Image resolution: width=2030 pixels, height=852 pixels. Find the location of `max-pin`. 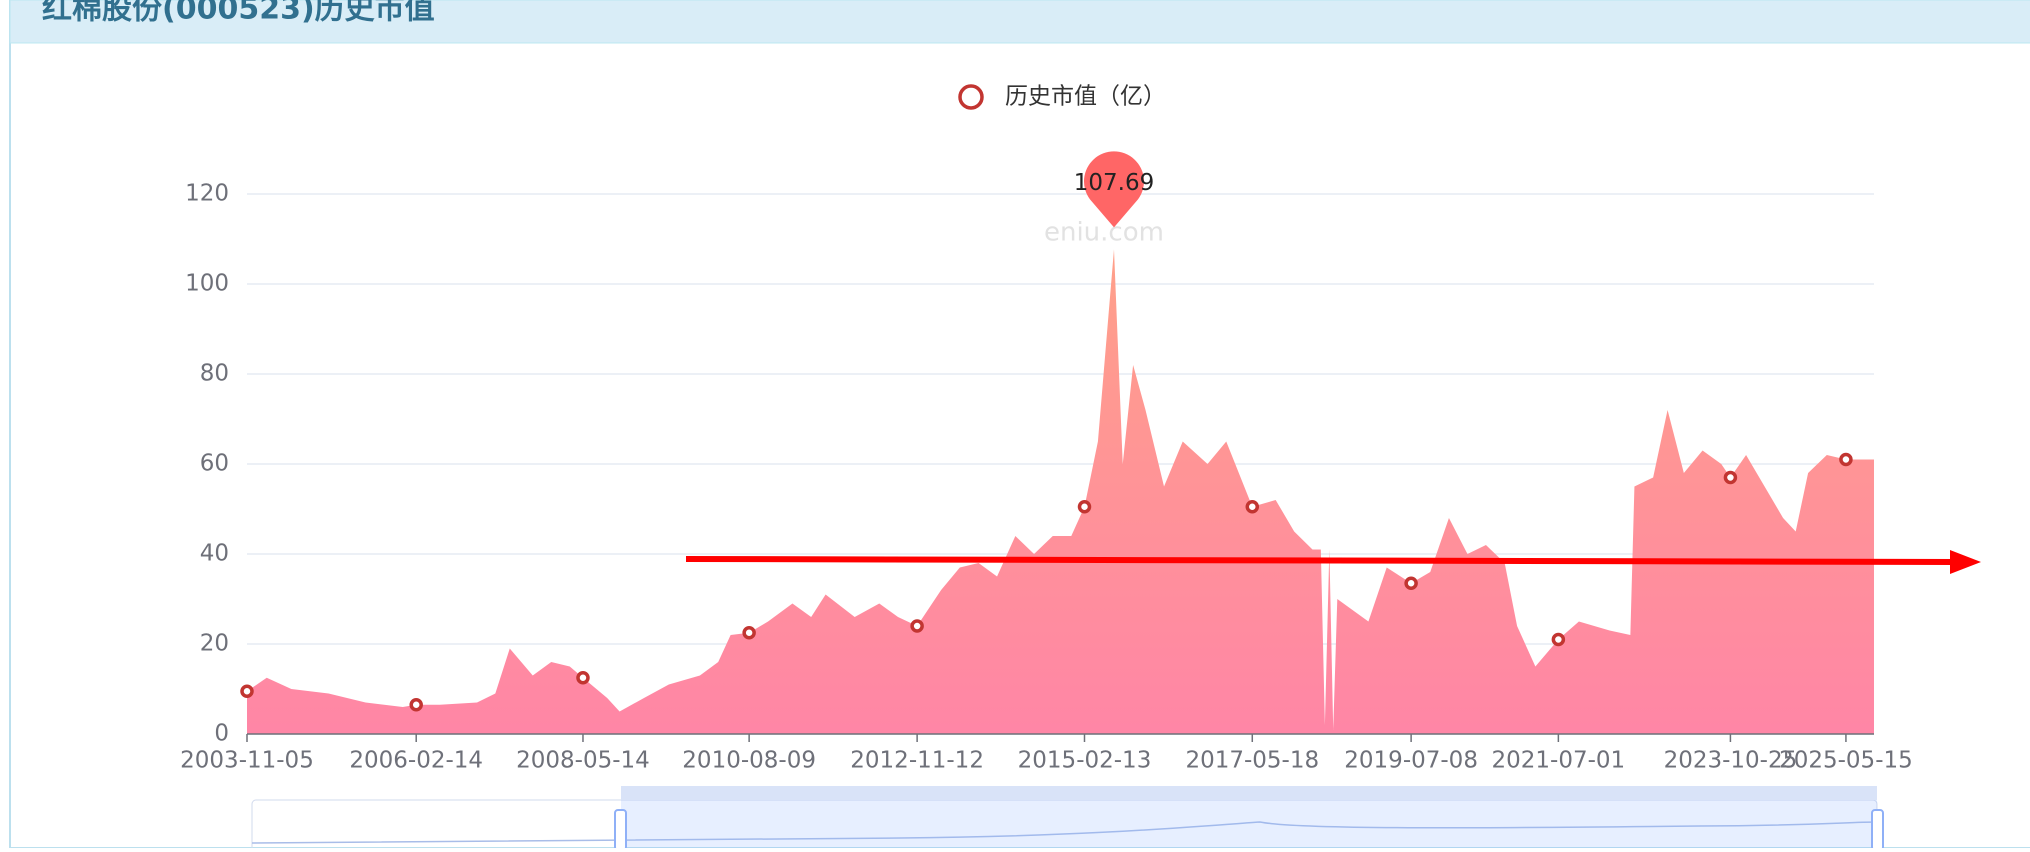

max-pin is located at coordinates (1113, 189).